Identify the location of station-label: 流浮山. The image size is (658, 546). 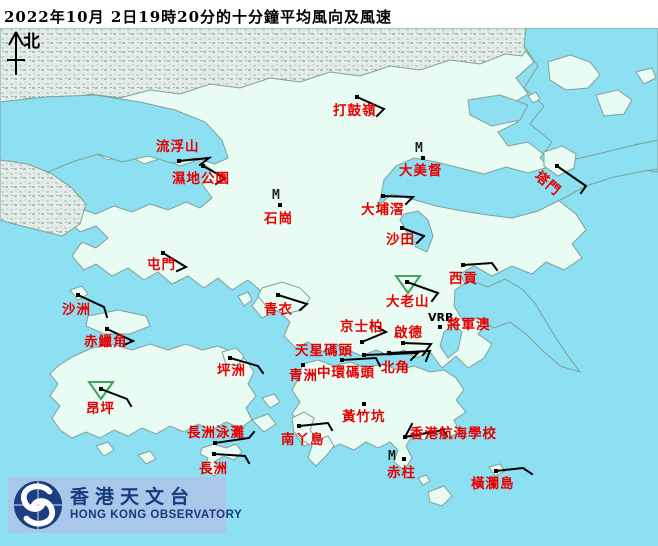
(178, 146).